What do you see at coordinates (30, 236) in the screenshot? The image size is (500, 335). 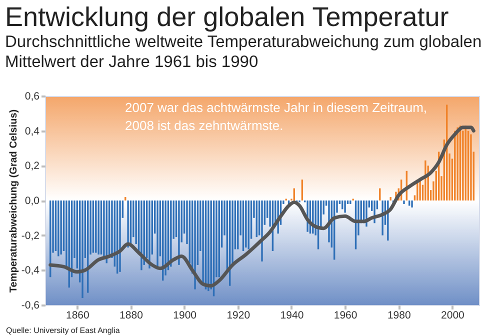 I see `y-tick-label: -0,2` at bounding box center [30, 236].